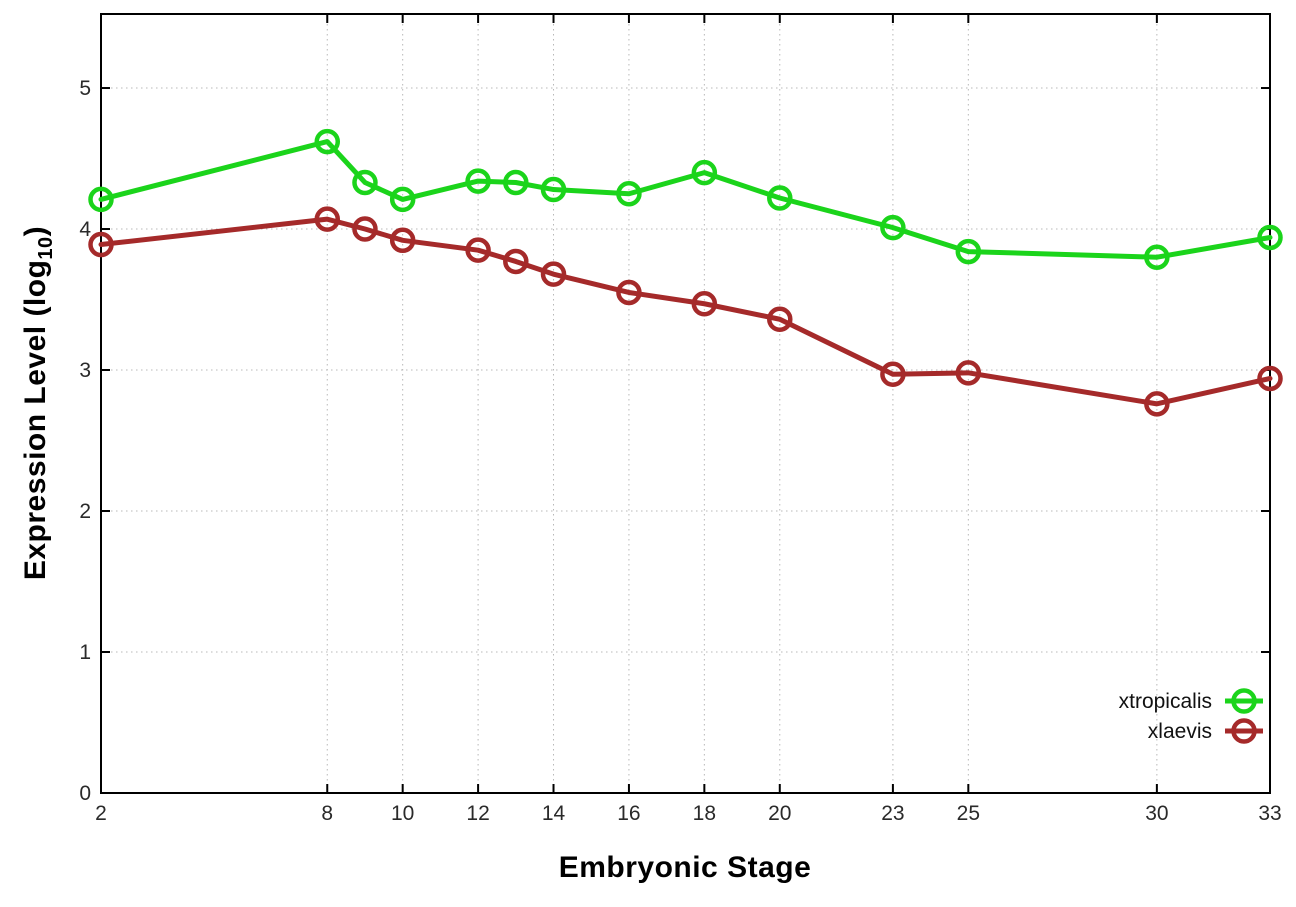 Image resolution: width=1296 pixels, height=907 pixels. Describe the element at coordinates (892, 813) in the screenshot. I see `x-tick-label: 23` at that location.